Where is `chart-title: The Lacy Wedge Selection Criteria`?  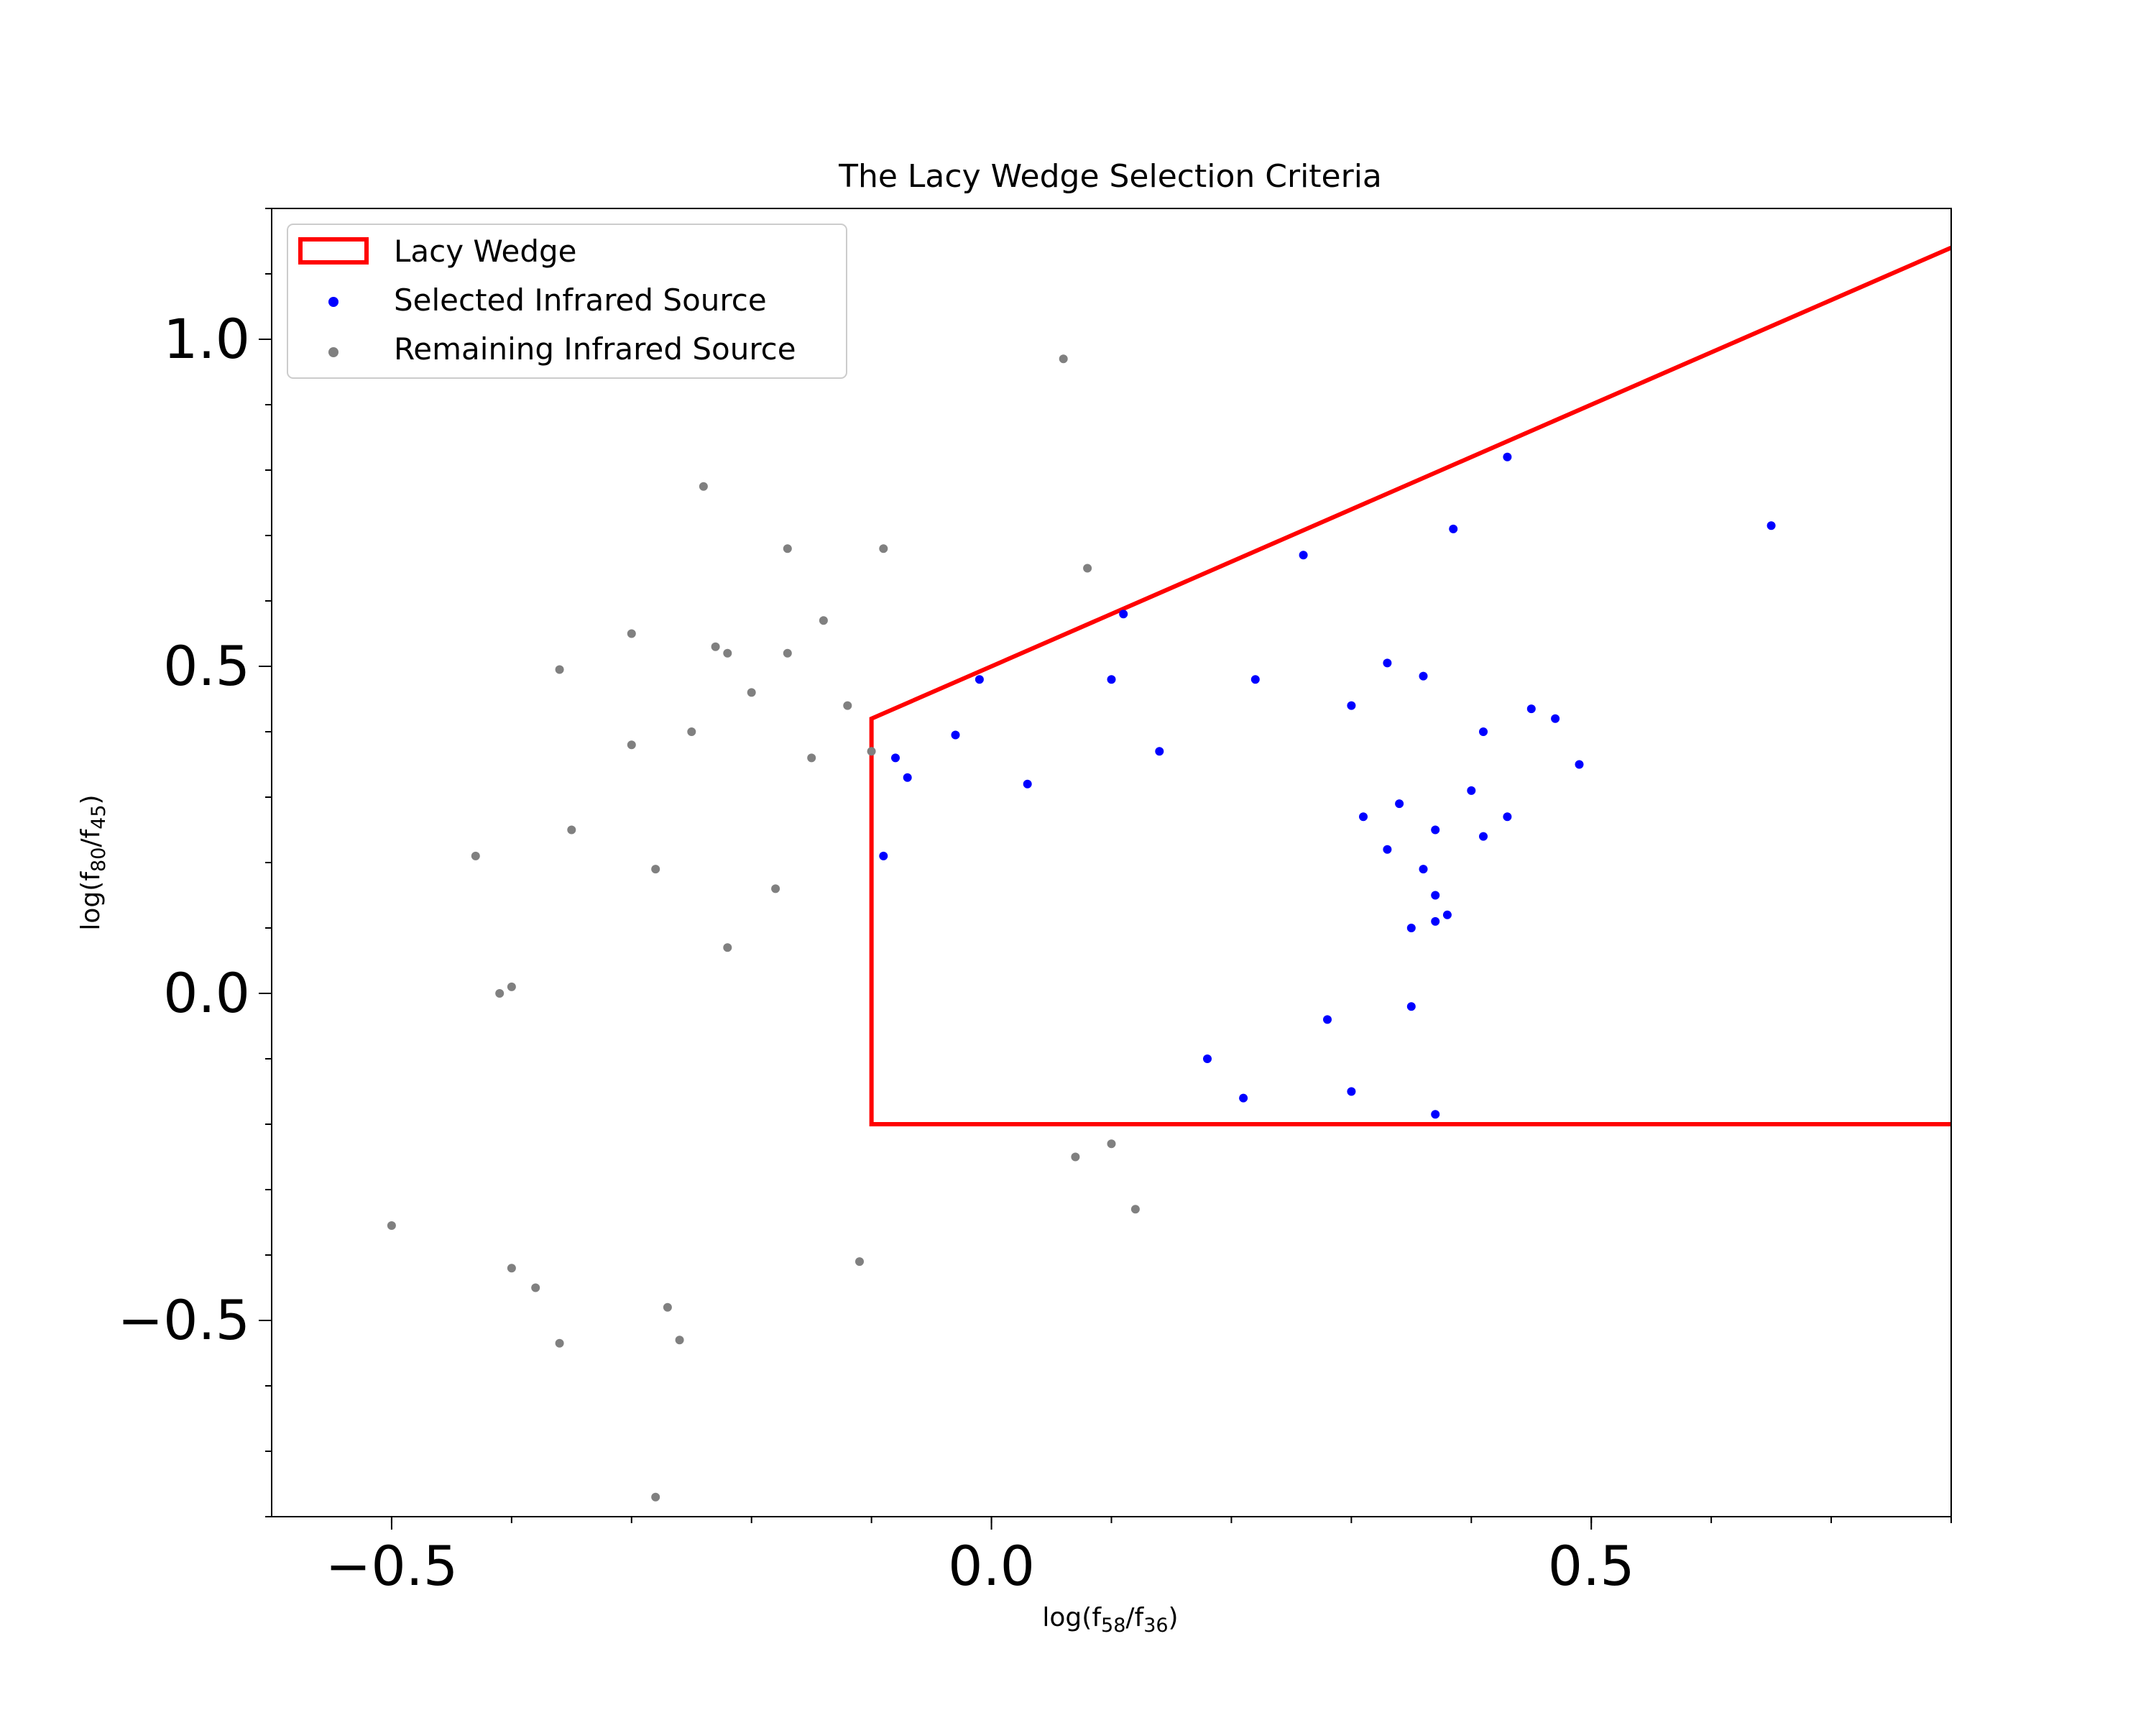 chart-title: The Lacy Wedge Selection Criteria is located at coordinates (1110, 176).